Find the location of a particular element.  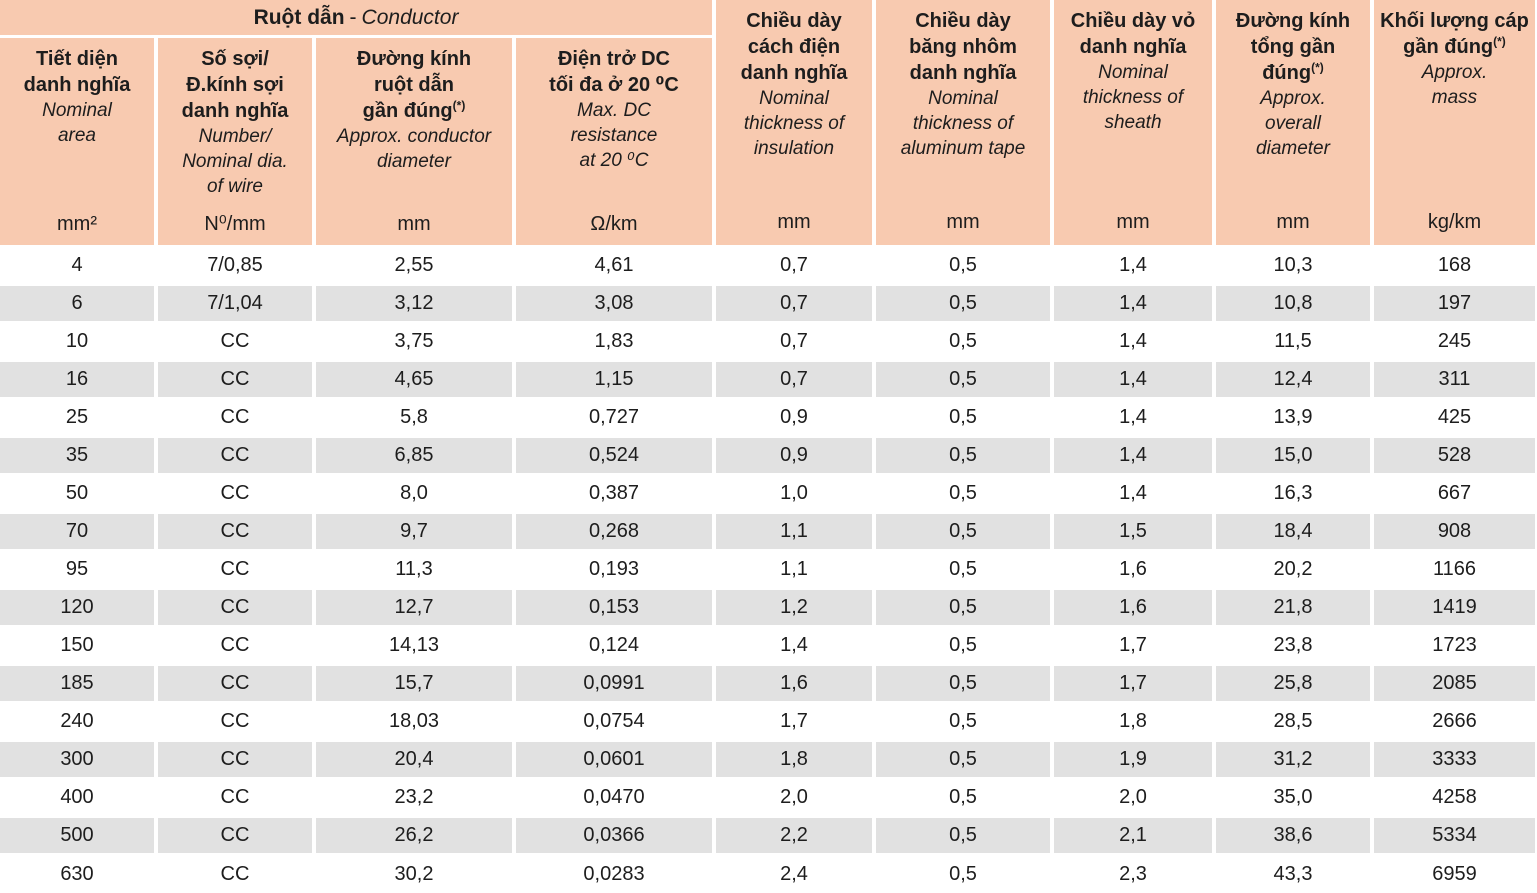

col-title-vn: Tiết diện danh nghĩa is located at coordinates (77, 71).